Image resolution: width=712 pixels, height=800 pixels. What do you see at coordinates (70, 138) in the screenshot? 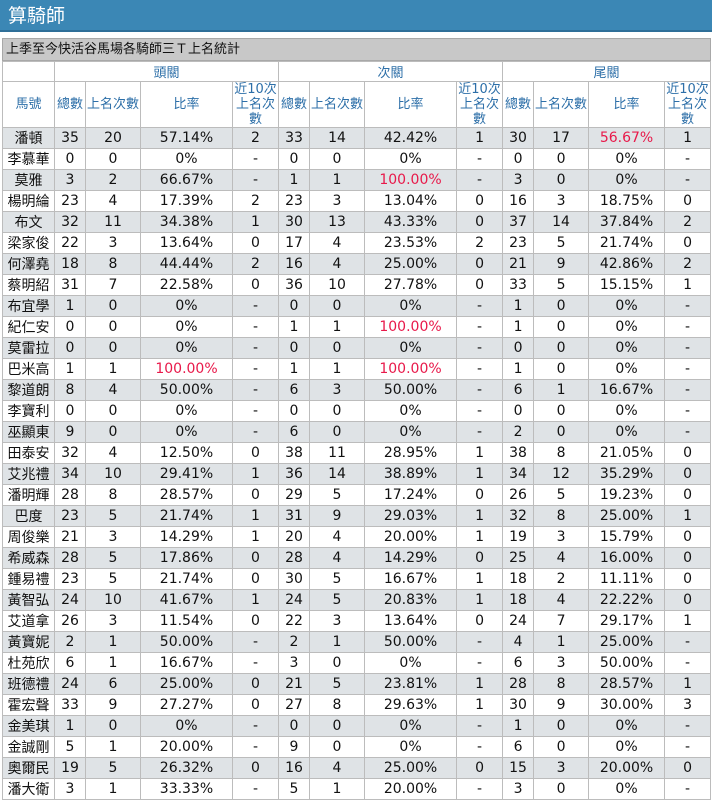
I see `total-cell: 35` at bounding box center [70, 138].